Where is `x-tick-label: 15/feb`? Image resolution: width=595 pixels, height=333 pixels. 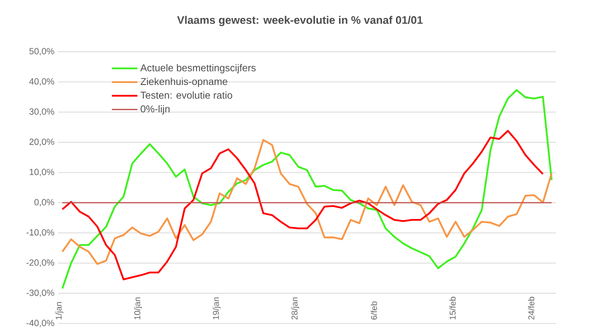 x-tick-label: 15/feb is located at coordinates (452, 308).